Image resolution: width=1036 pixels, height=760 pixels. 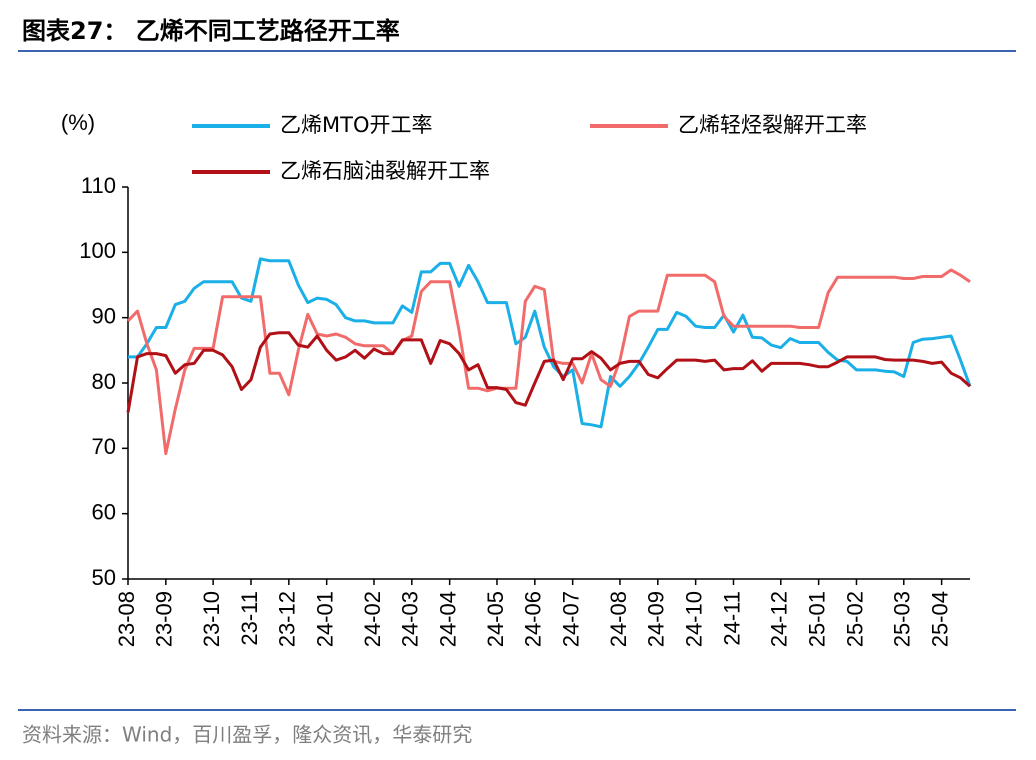 What do you see at coordinates (533, 619) in the screenshot?
I see `x-tick-label: 24-06` at bounding box center [533, 619].